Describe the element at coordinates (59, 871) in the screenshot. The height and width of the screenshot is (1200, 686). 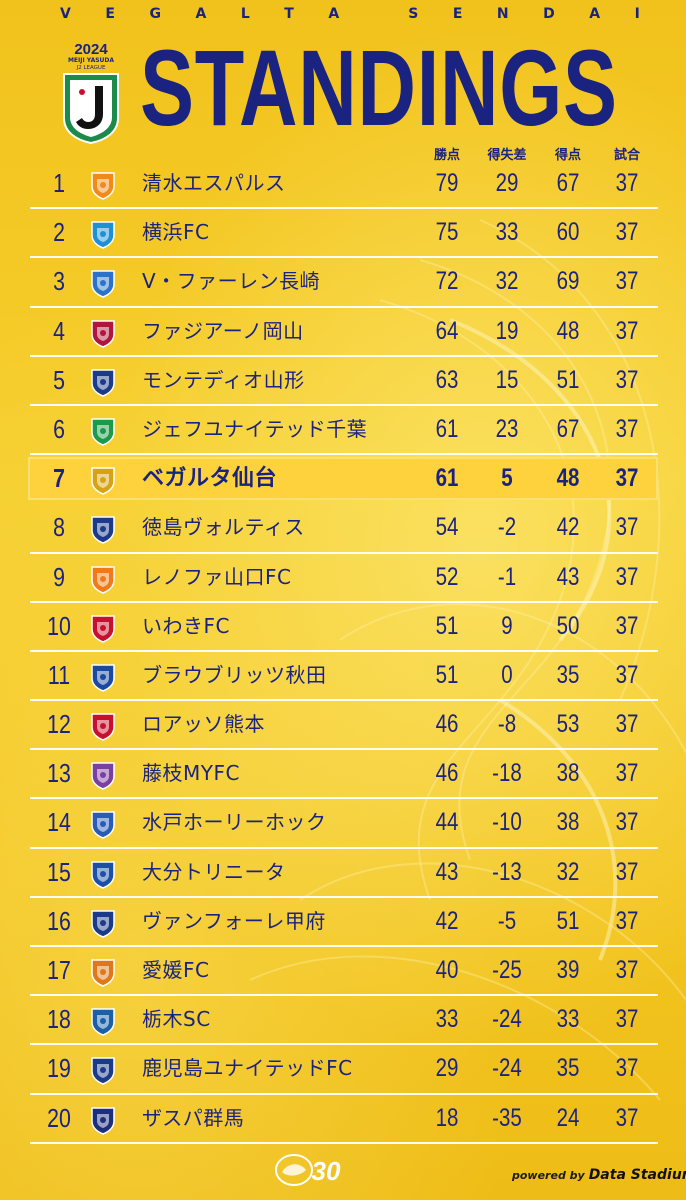
I see `rank-cell: 15` at that location.